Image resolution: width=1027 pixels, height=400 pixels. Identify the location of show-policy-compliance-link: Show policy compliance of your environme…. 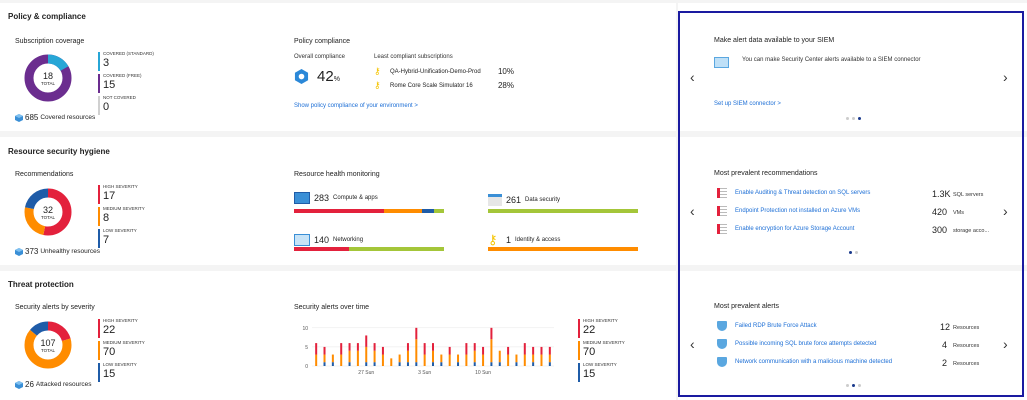
(356, 106).